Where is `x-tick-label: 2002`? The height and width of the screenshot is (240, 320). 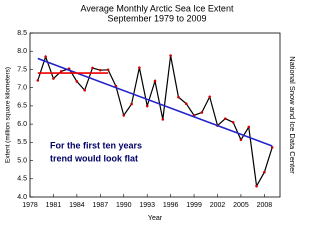 x-tick-label: 2002 is located at coordinates (218, 205).